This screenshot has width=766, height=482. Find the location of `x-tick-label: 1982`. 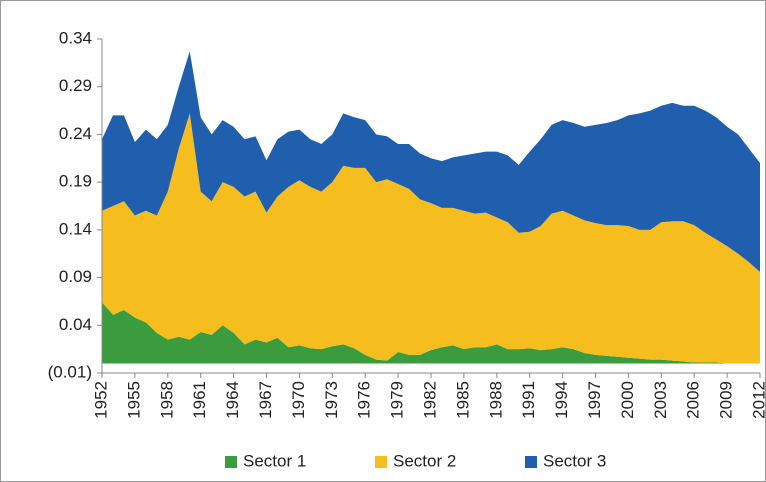

x-tick-label: 1982 is located at coordinates (429, 400).